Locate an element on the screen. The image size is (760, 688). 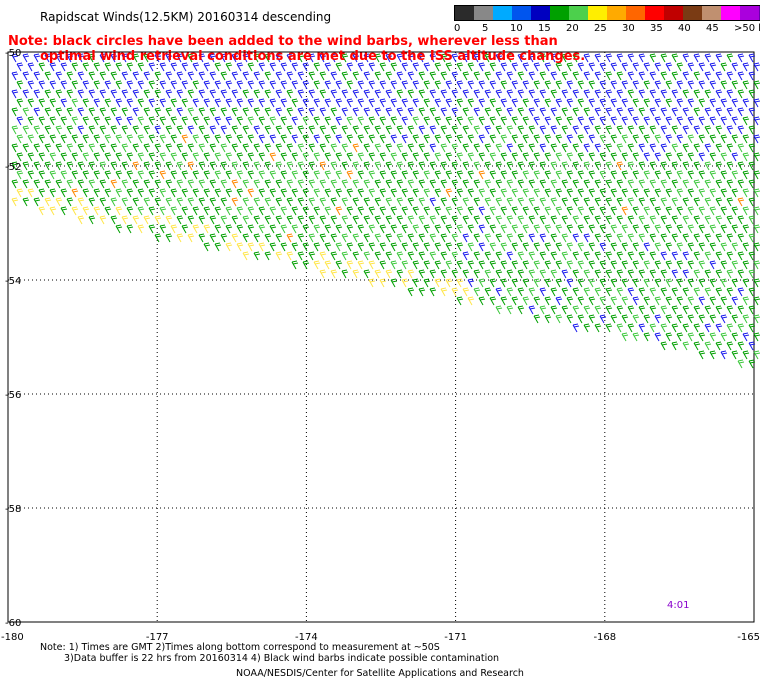
colorbar-swatch is located at coordinates (597, 13).